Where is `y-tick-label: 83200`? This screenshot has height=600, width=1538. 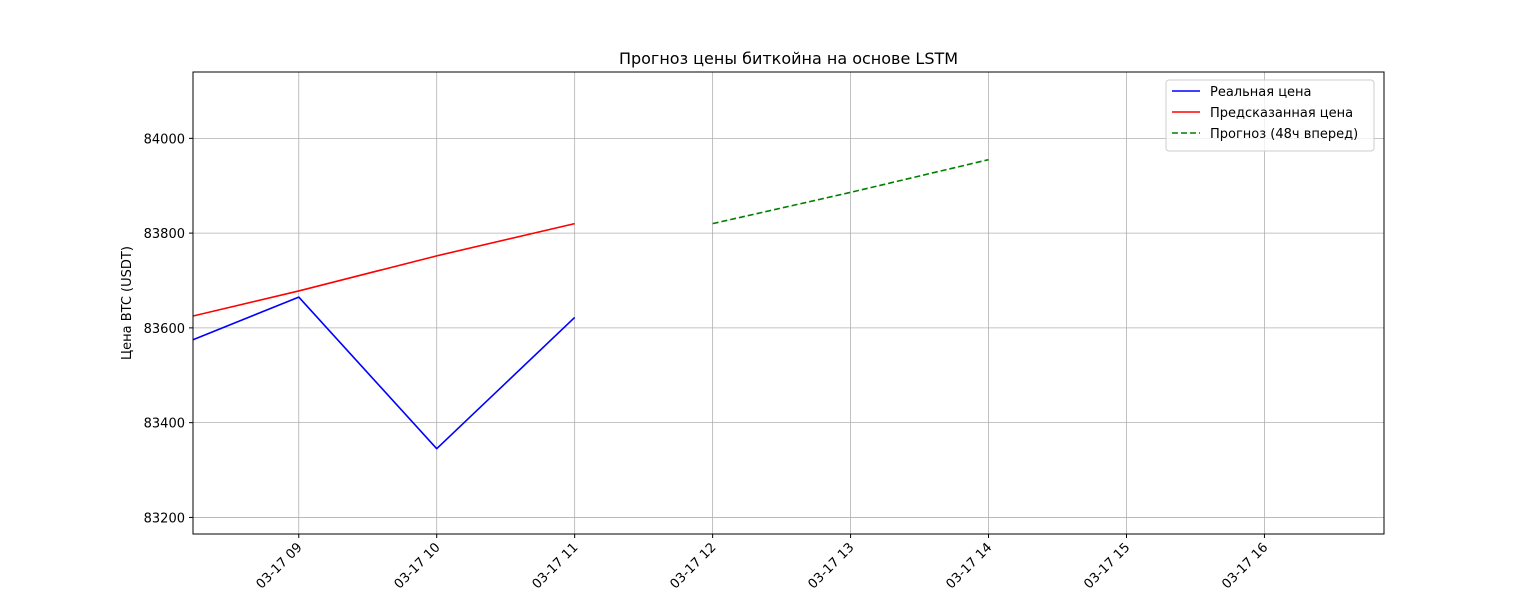
y-tick-label: 83200 is located at coordinates (164, 518).